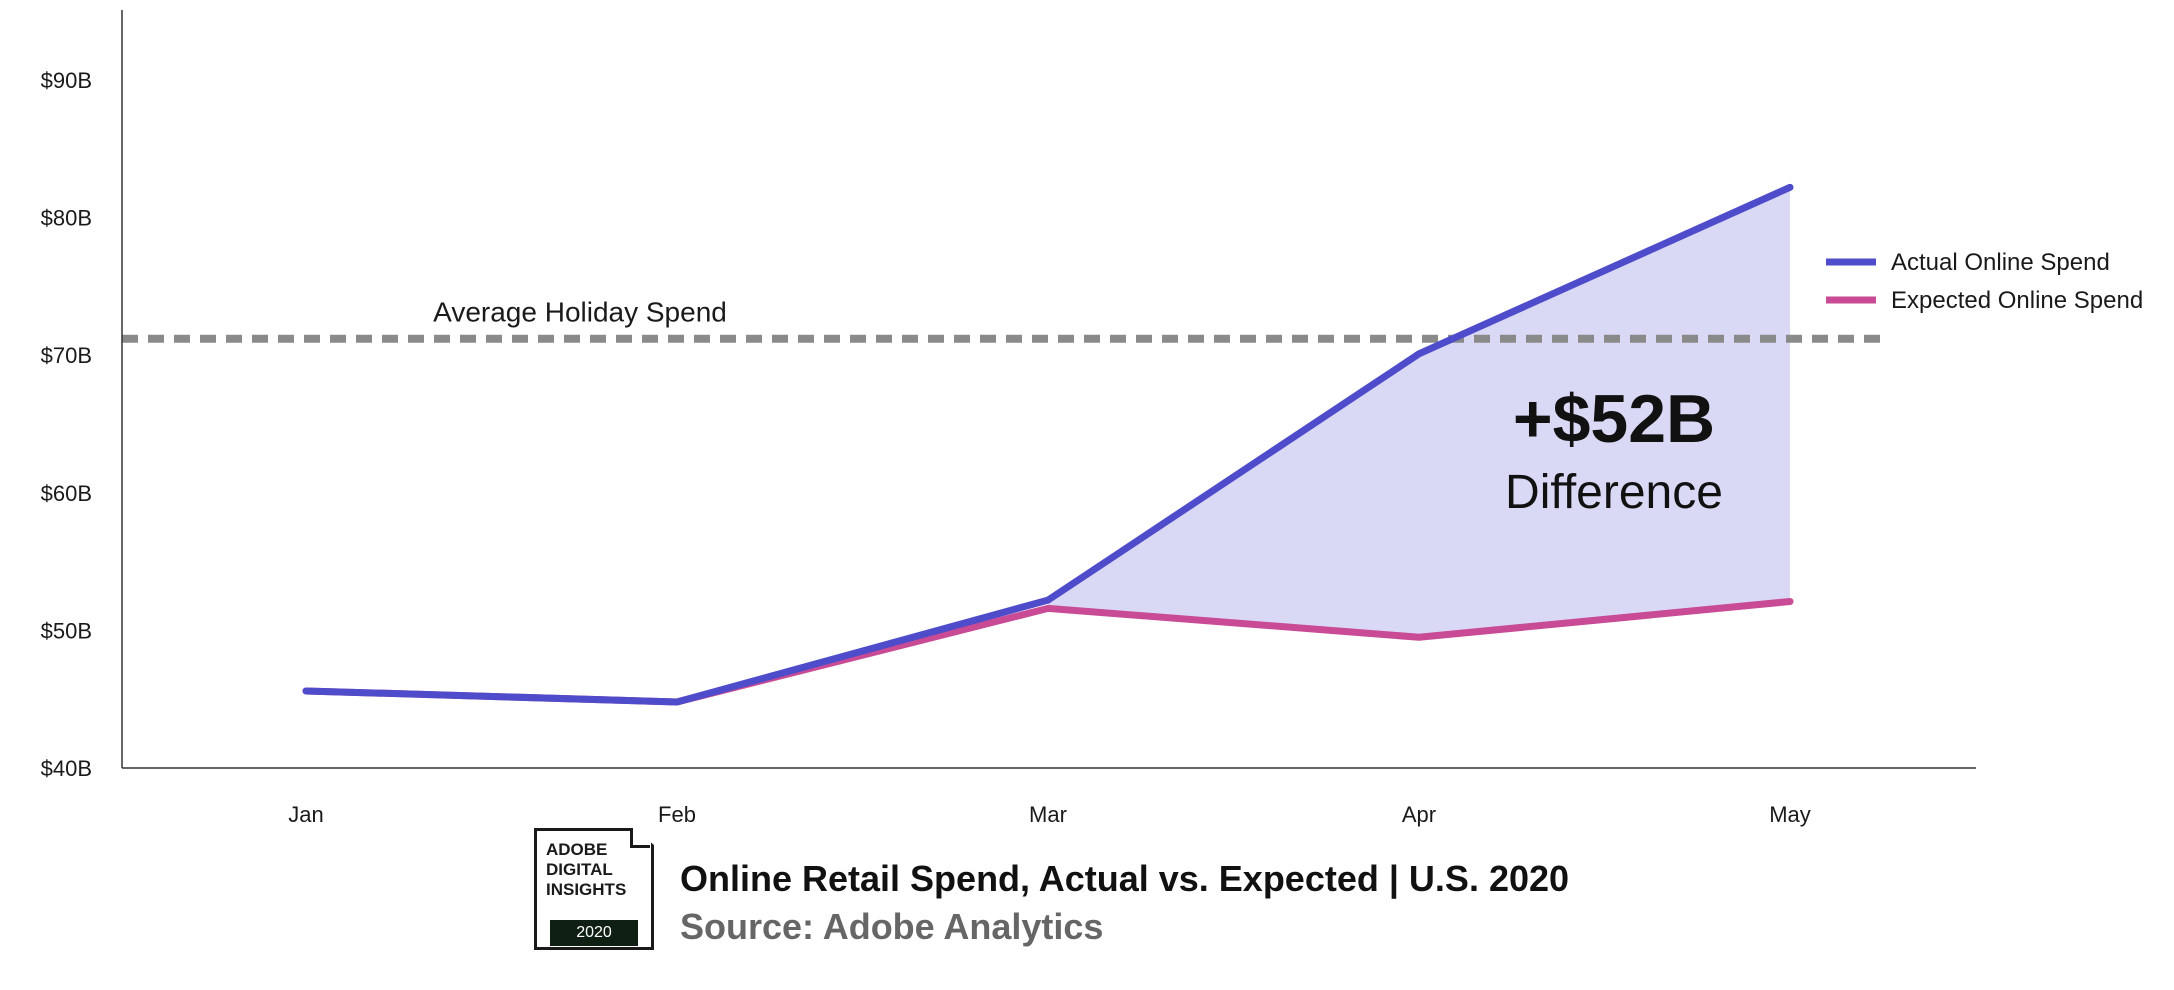  I want to click on y-tick-label: $70B, so click(66, 355).